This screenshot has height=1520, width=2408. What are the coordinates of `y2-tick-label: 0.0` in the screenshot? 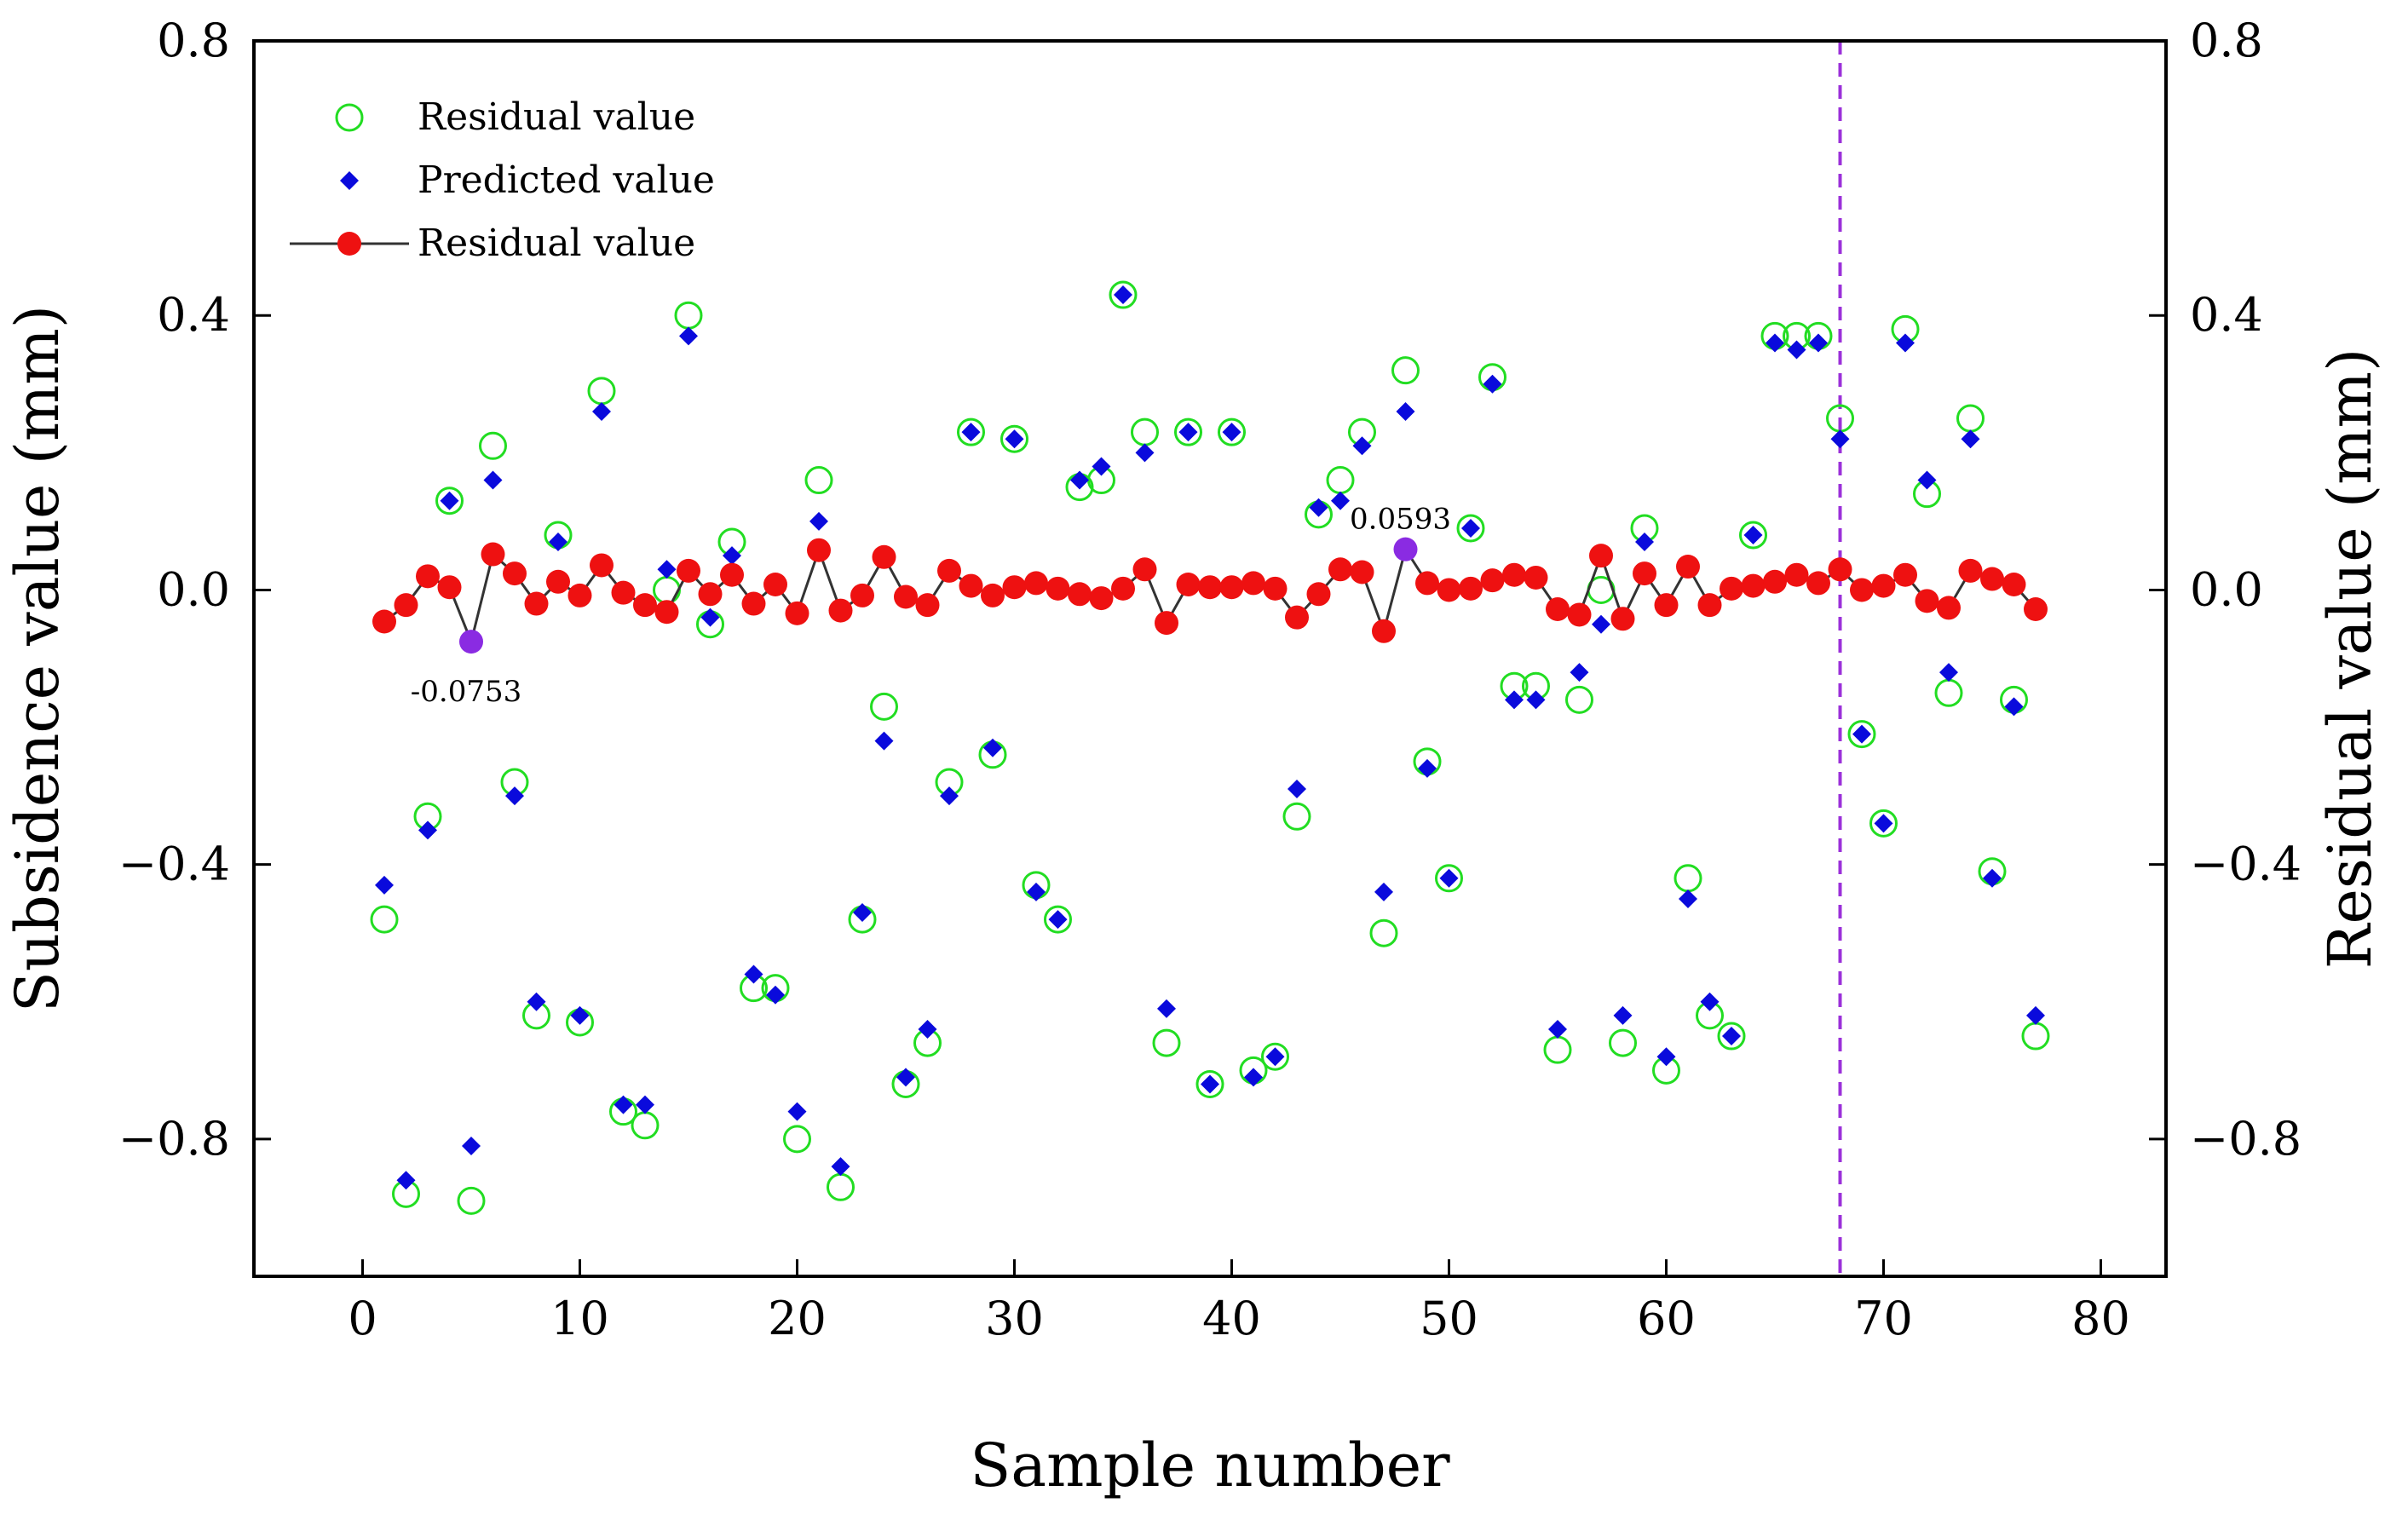 It's located at (2226, 589).